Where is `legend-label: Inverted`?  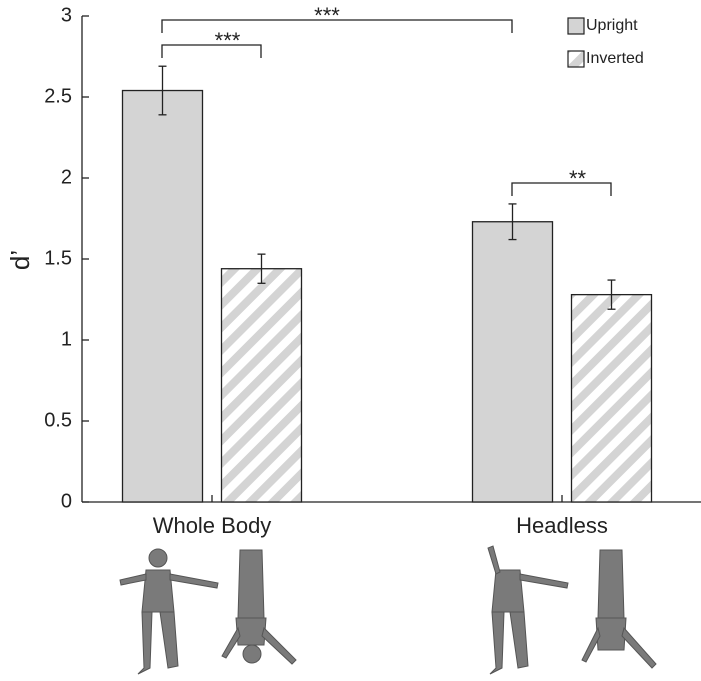 legend-label: Inverted is located at coordinates (615, 58).